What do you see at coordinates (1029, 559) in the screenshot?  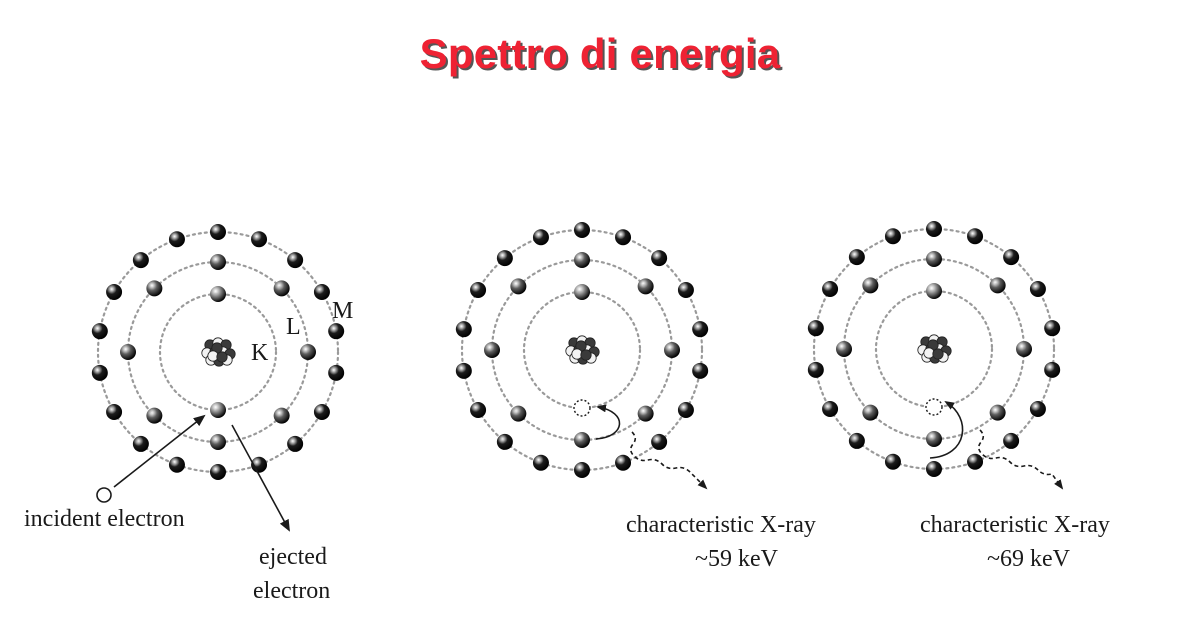 I see `energy-label: ~69 keV` at bounding box center [1029, 559].